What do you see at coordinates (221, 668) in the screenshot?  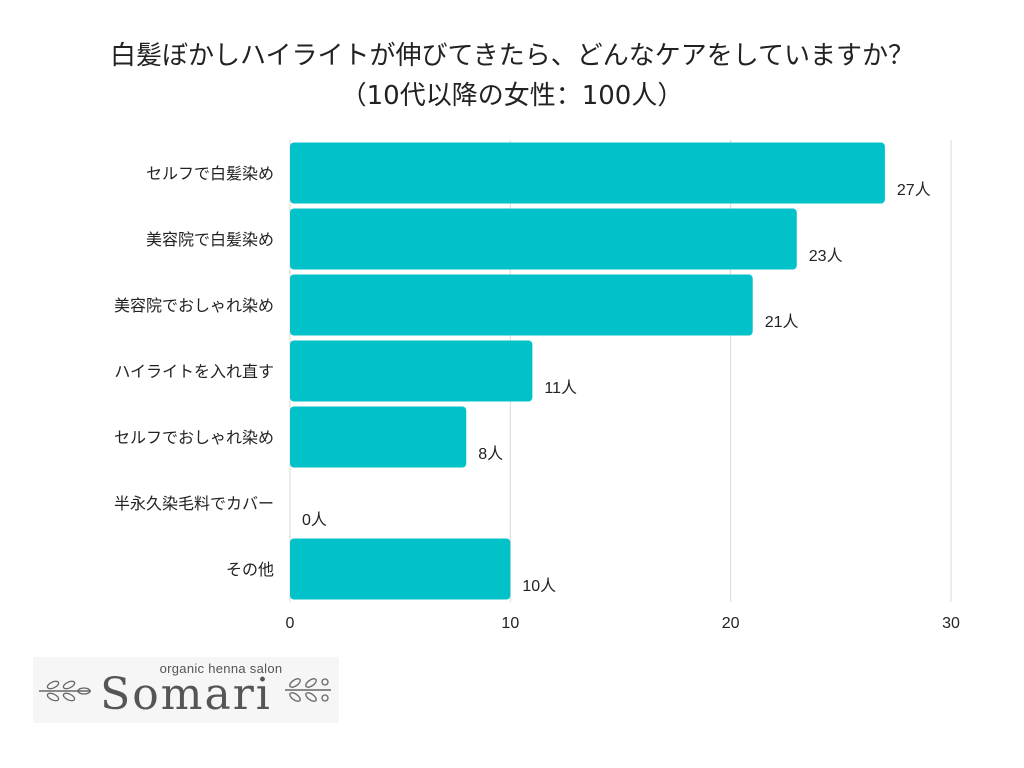 I see `logo-subtitle: organic henna salon` at bounding box center [221, 668].